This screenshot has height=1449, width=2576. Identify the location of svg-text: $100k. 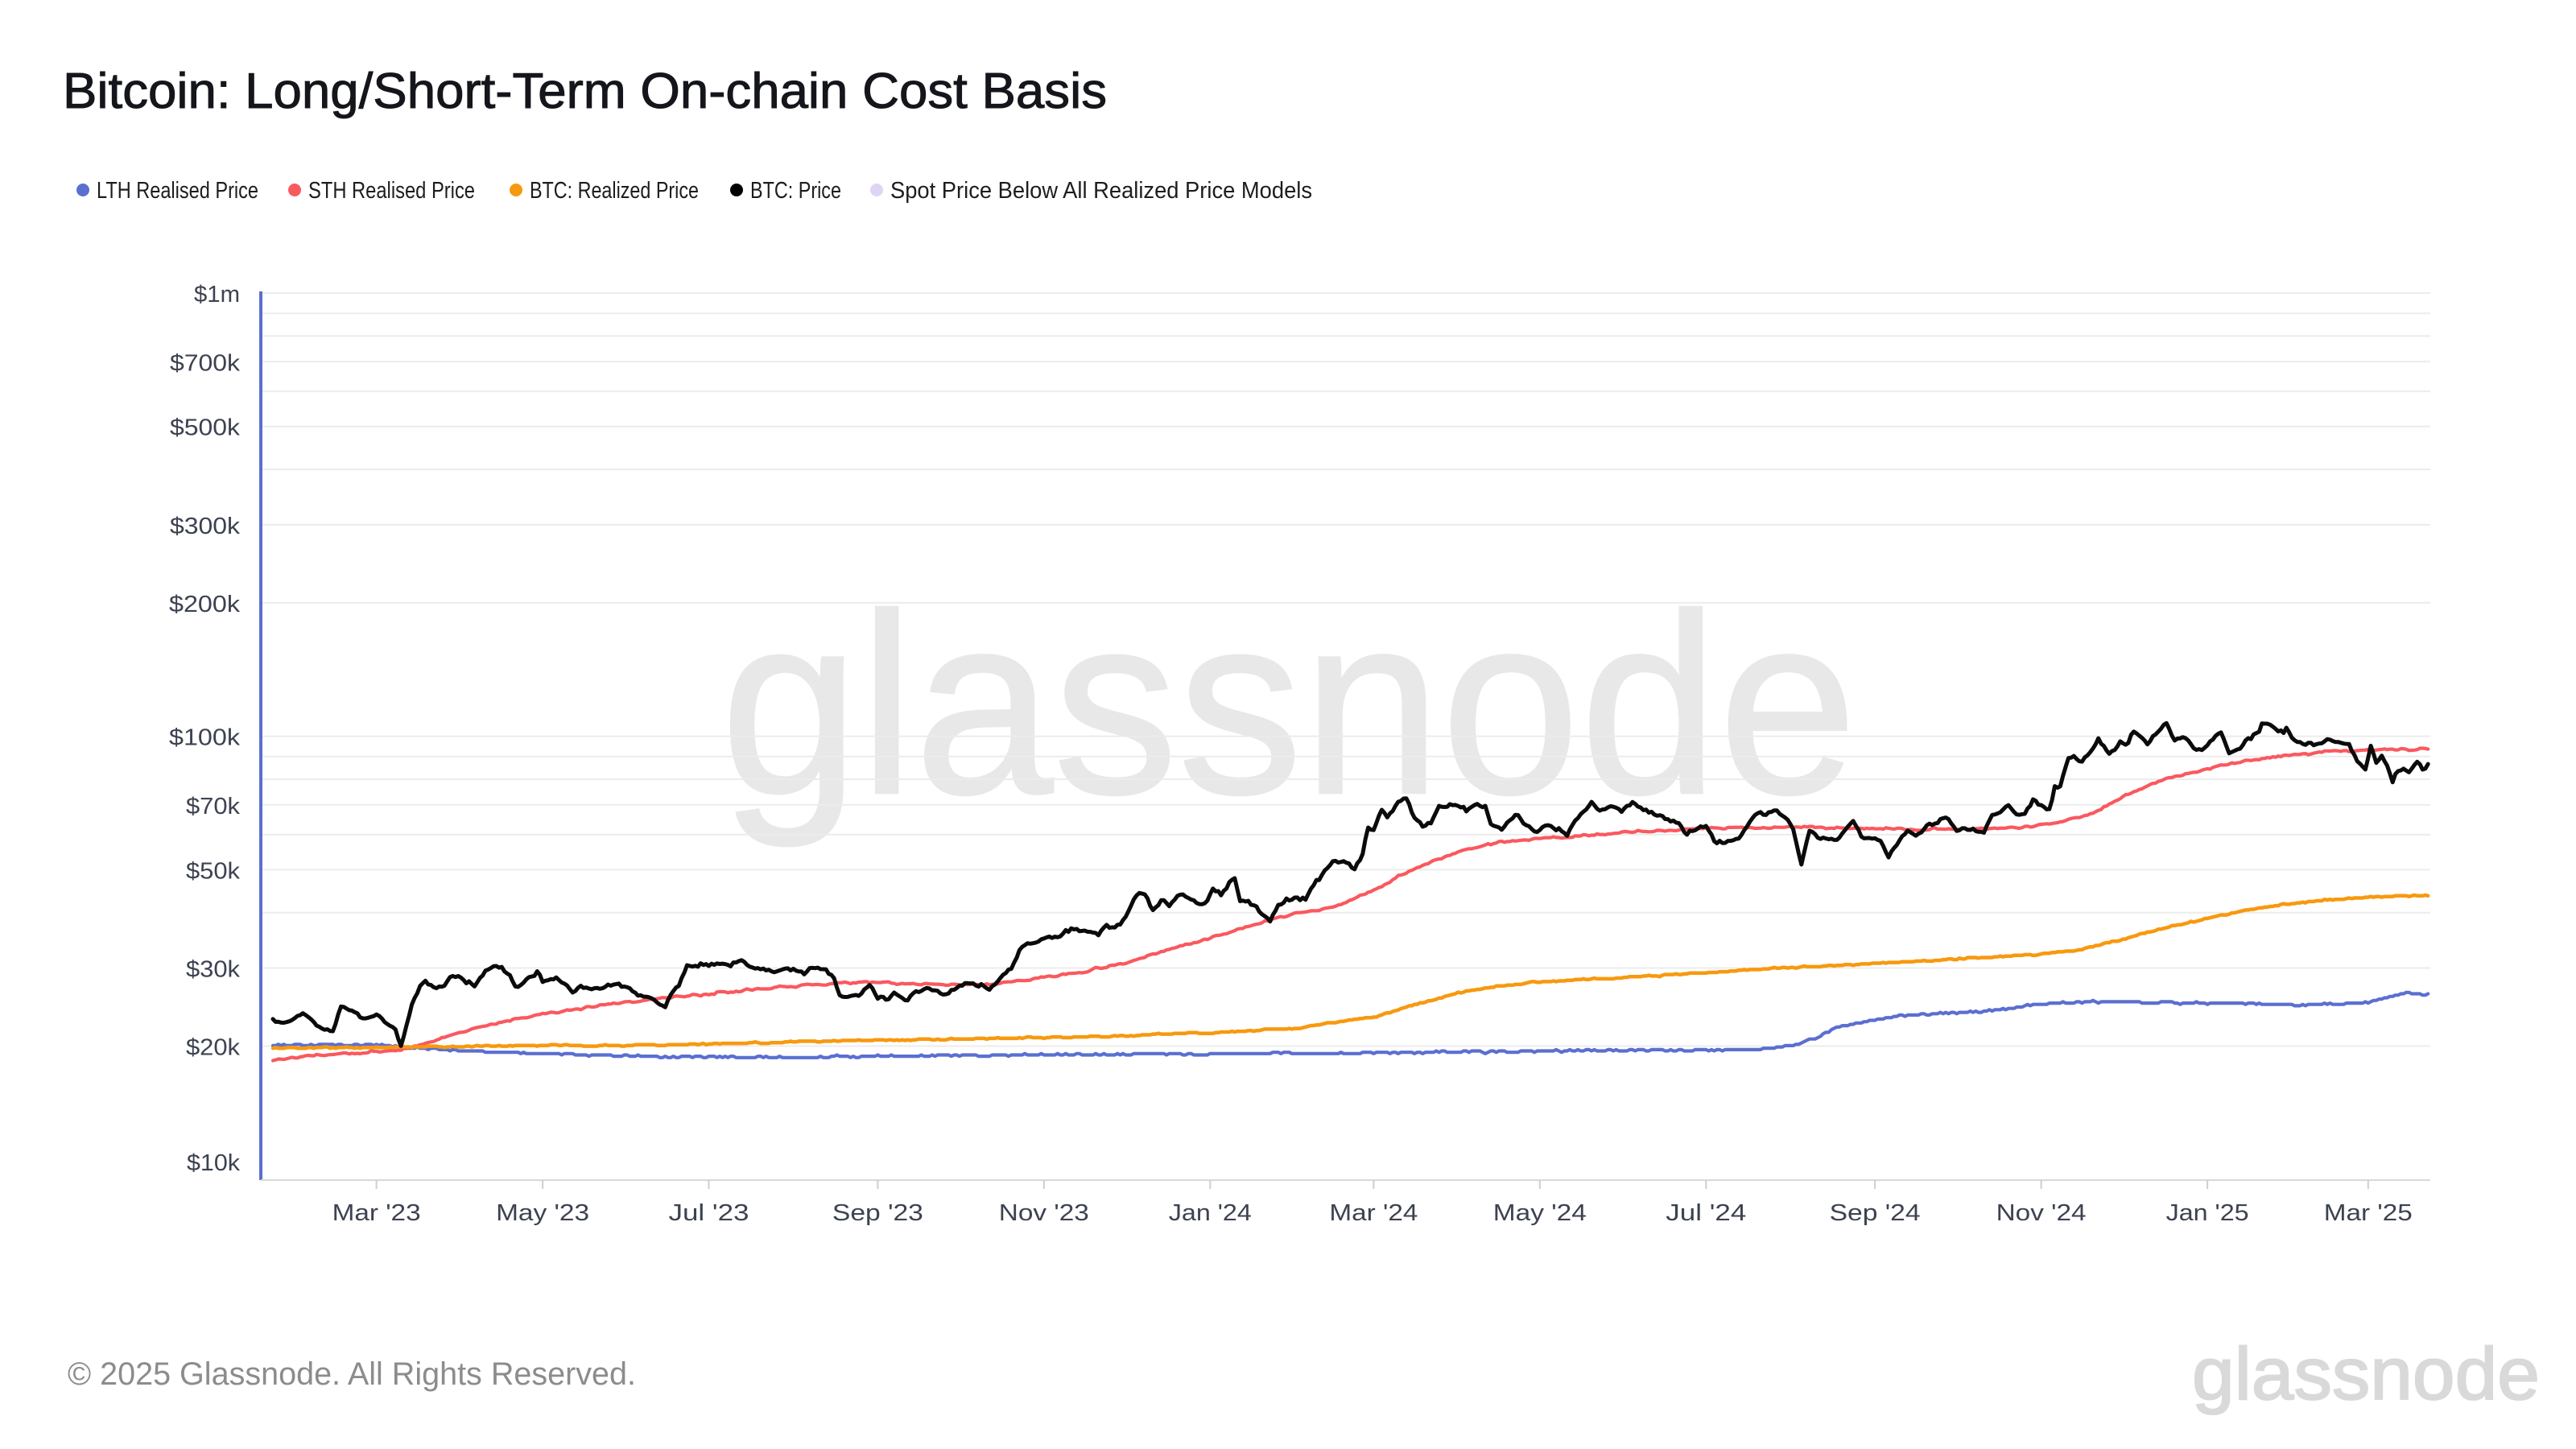
(205, 738).